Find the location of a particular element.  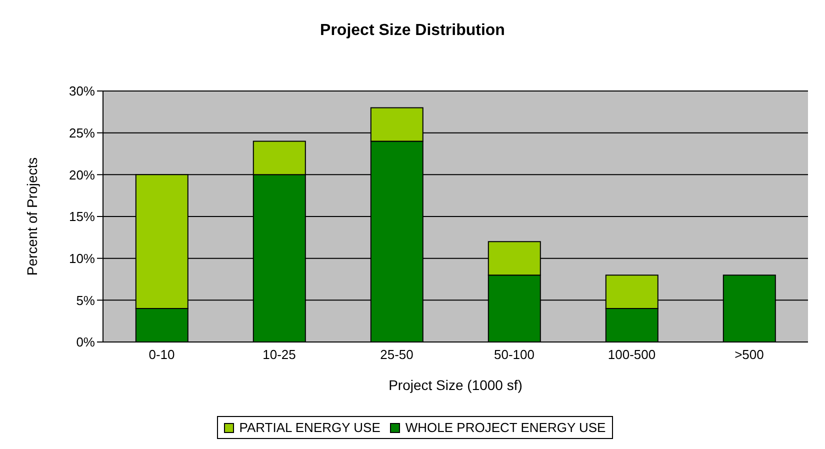

y-tick-label: 25% is located at coordinates (82, 132).